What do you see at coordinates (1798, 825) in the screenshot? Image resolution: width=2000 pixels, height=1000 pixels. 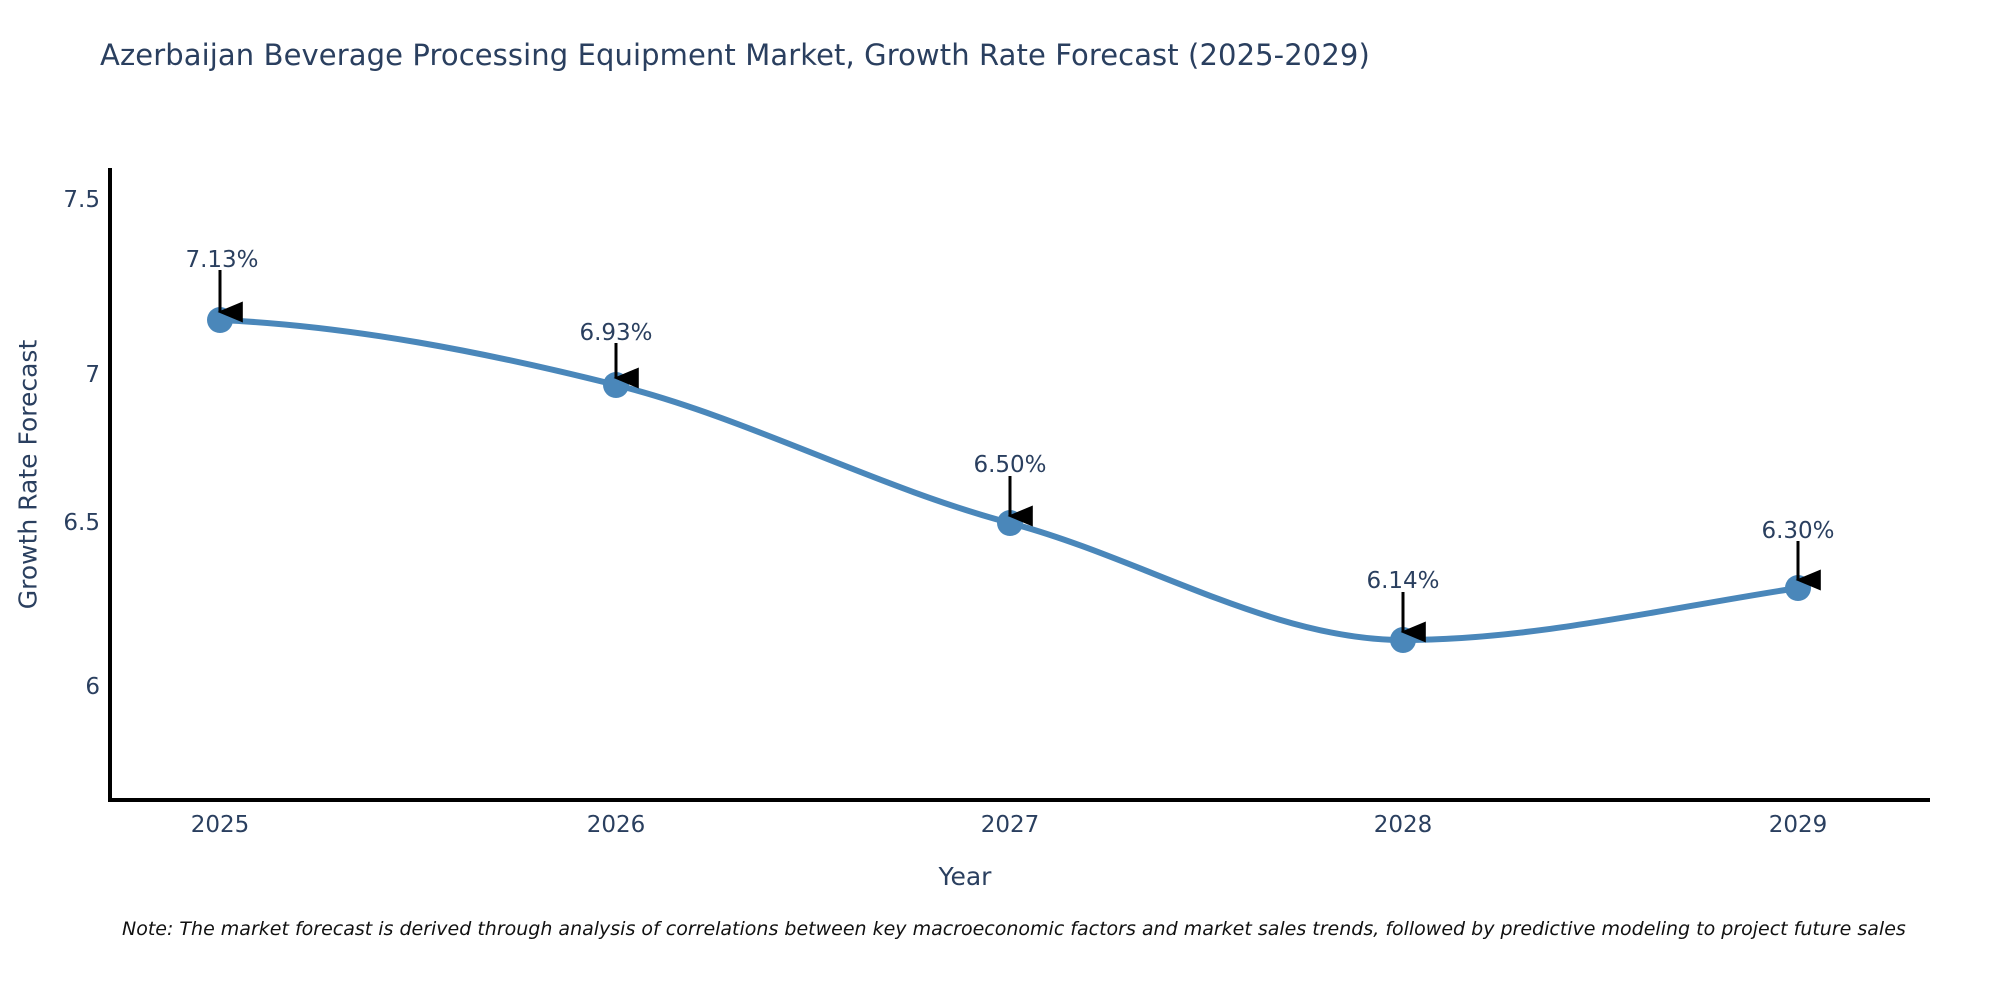 I see `x-tick-label-4: 2029` at bounding box center [1798, 825].